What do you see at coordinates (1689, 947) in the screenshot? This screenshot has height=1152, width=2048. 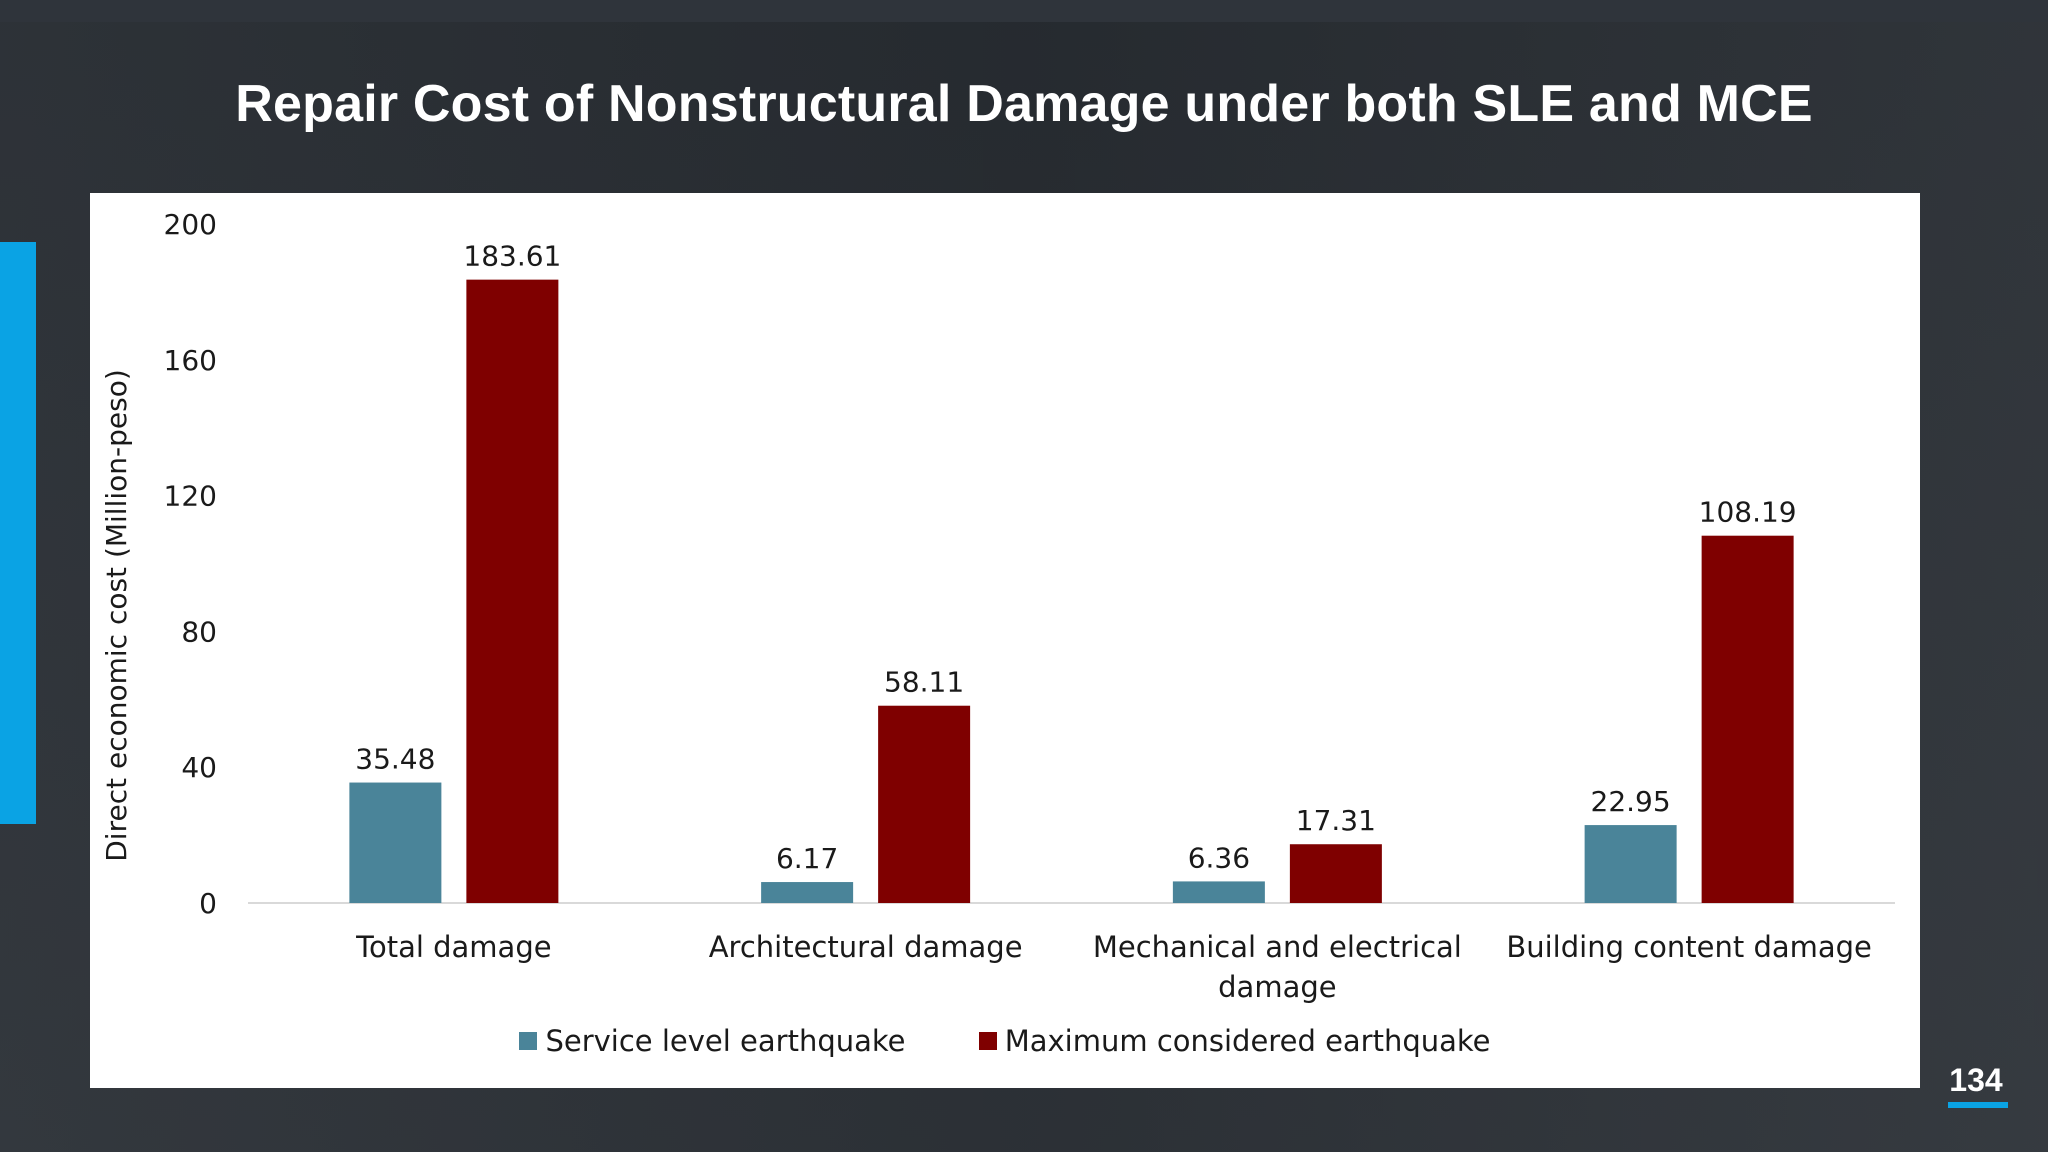 I see `category-label: Building content damage` at bounding box center [1689, 947].